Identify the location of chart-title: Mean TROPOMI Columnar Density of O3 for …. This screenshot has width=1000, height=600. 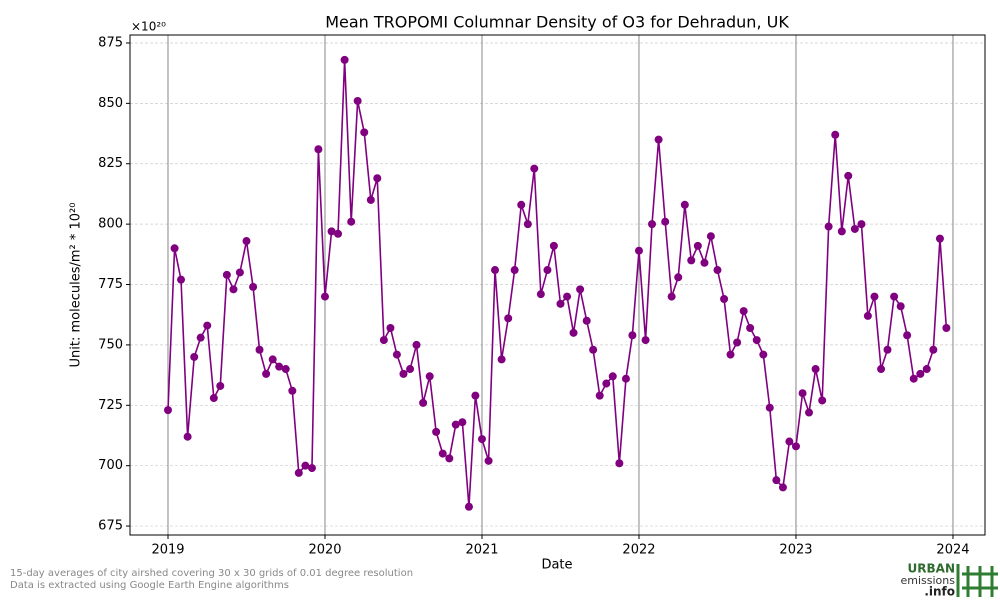
(557, 22).